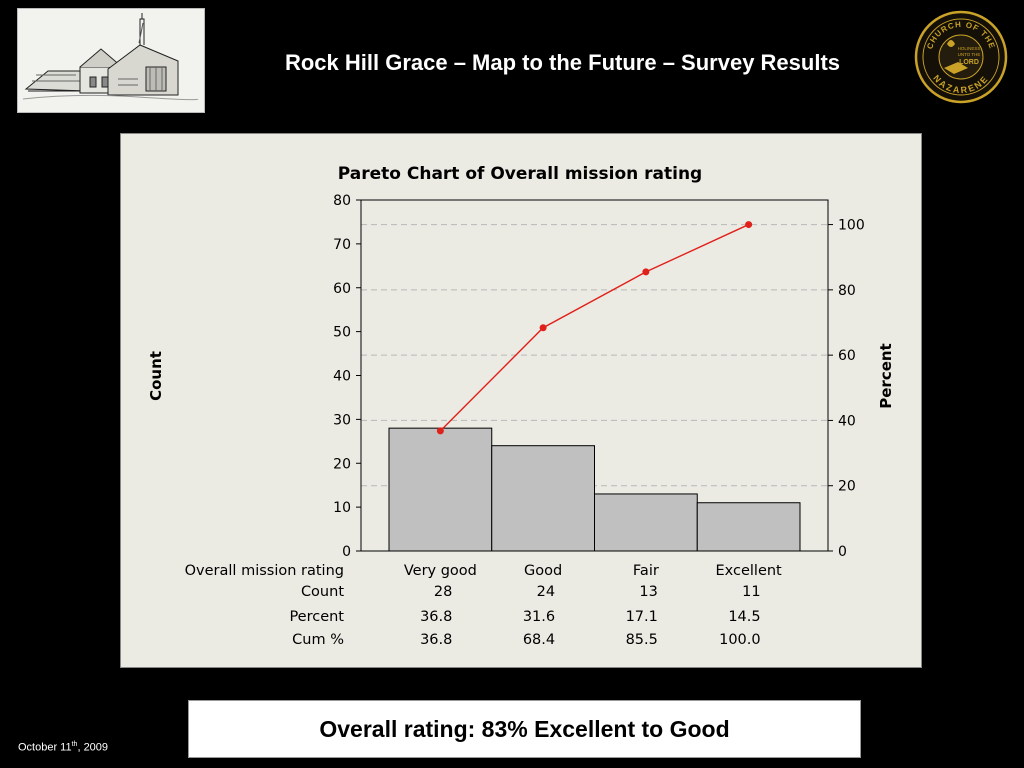 The height and width of the screenshot is (768, 1024). I want to click on bar-good, so click(543, 498).